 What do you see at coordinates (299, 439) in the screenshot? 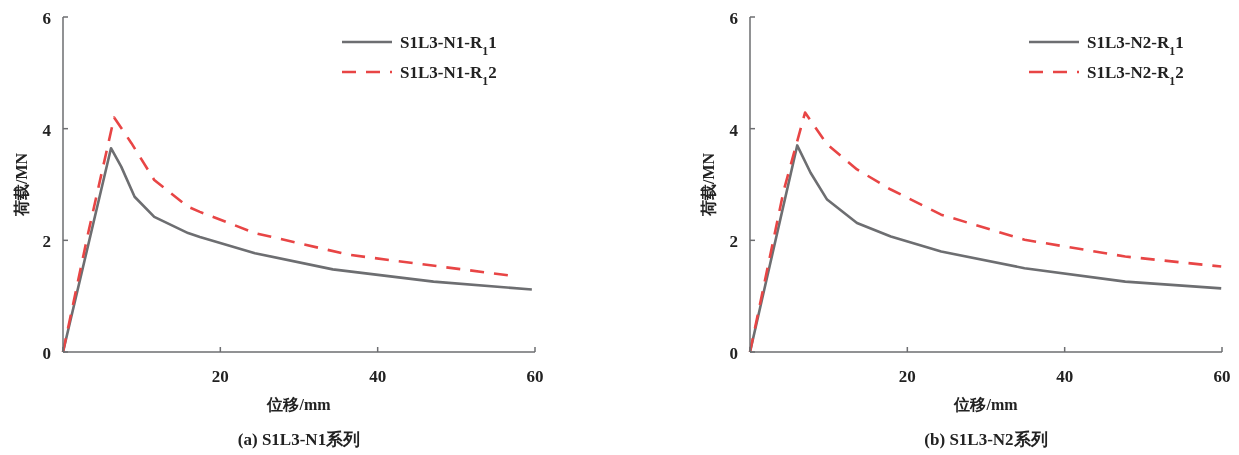
I see `text: (a) S1L3-N1系列` at bounding box center [299, 439].